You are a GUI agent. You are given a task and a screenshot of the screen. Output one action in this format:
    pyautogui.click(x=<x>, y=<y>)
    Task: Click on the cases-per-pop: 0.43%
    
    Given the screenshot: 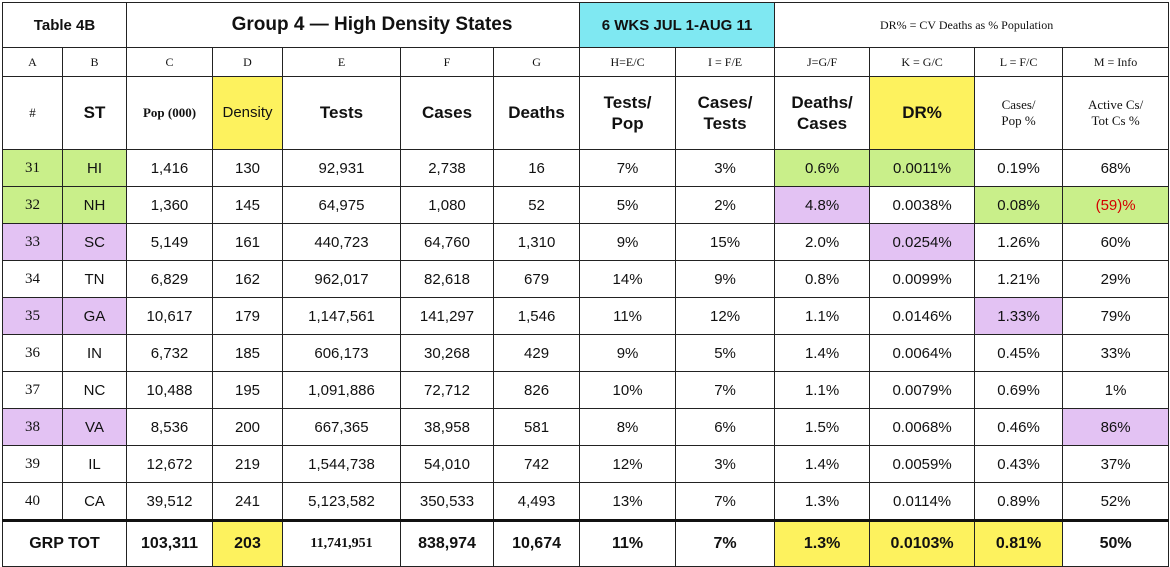 What is the action you would take?
    pyautogui.click(x=1019, y=464)
    